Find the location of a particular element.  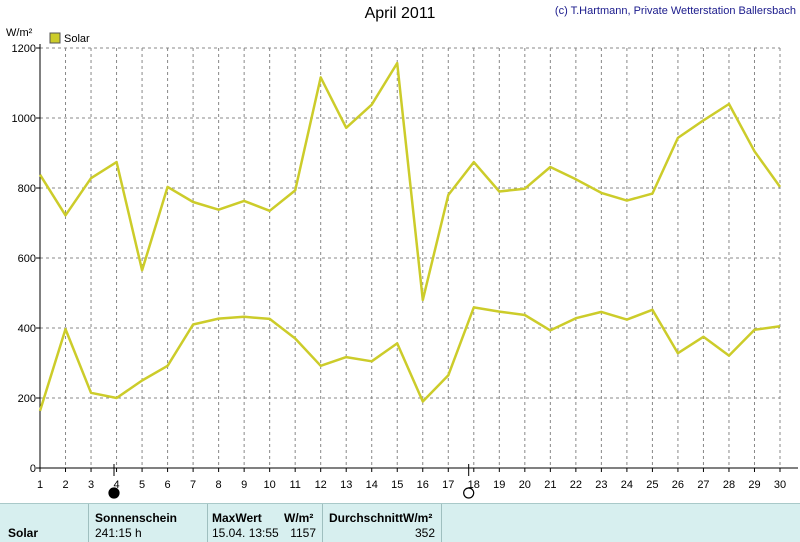

max-when: 15.04. 13:55 is located at coordinates (245, 533).